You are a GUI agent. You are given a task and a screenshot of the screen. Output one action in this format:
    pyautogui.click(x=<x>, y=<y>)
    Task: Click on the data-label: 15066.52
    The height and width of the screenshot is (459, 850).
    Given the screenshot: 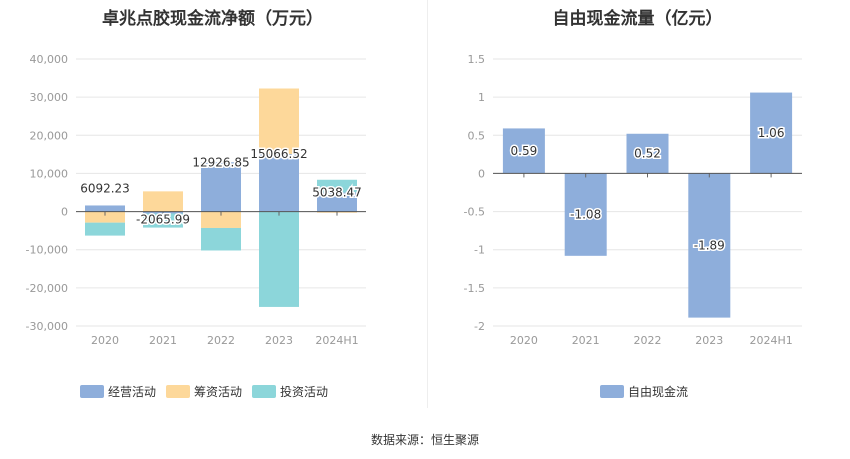 What is the action you would take?
    pyautogui.click(x=278, y=154)
    